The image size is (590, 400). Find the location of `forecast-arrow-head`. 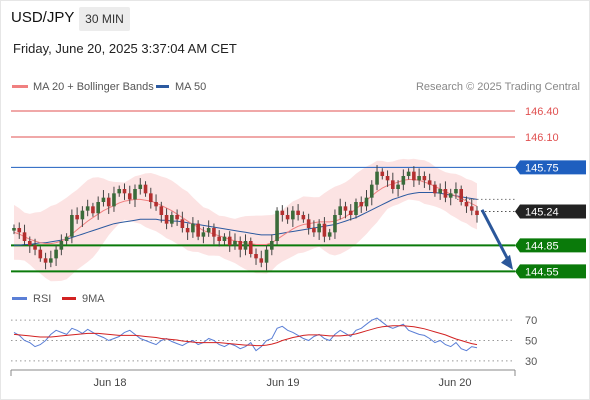

forecast-arrow-head is located at coordinates (507, 262).